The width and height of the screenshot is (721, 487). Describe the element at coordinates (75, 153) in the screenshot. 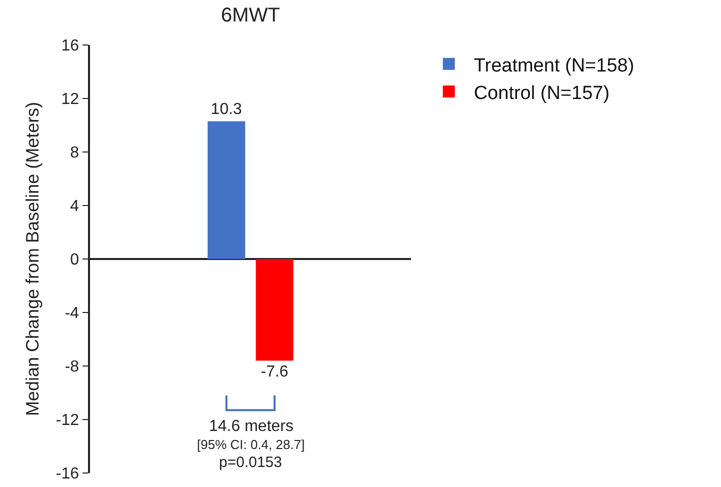

I see `y-tick-label: 8` at that location.